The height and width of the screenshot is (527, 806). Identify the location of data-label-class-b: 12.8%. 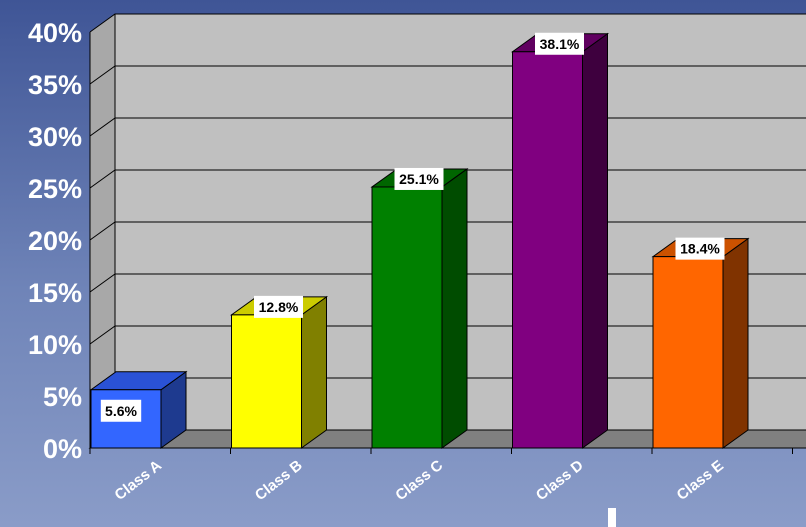
(278, 306).